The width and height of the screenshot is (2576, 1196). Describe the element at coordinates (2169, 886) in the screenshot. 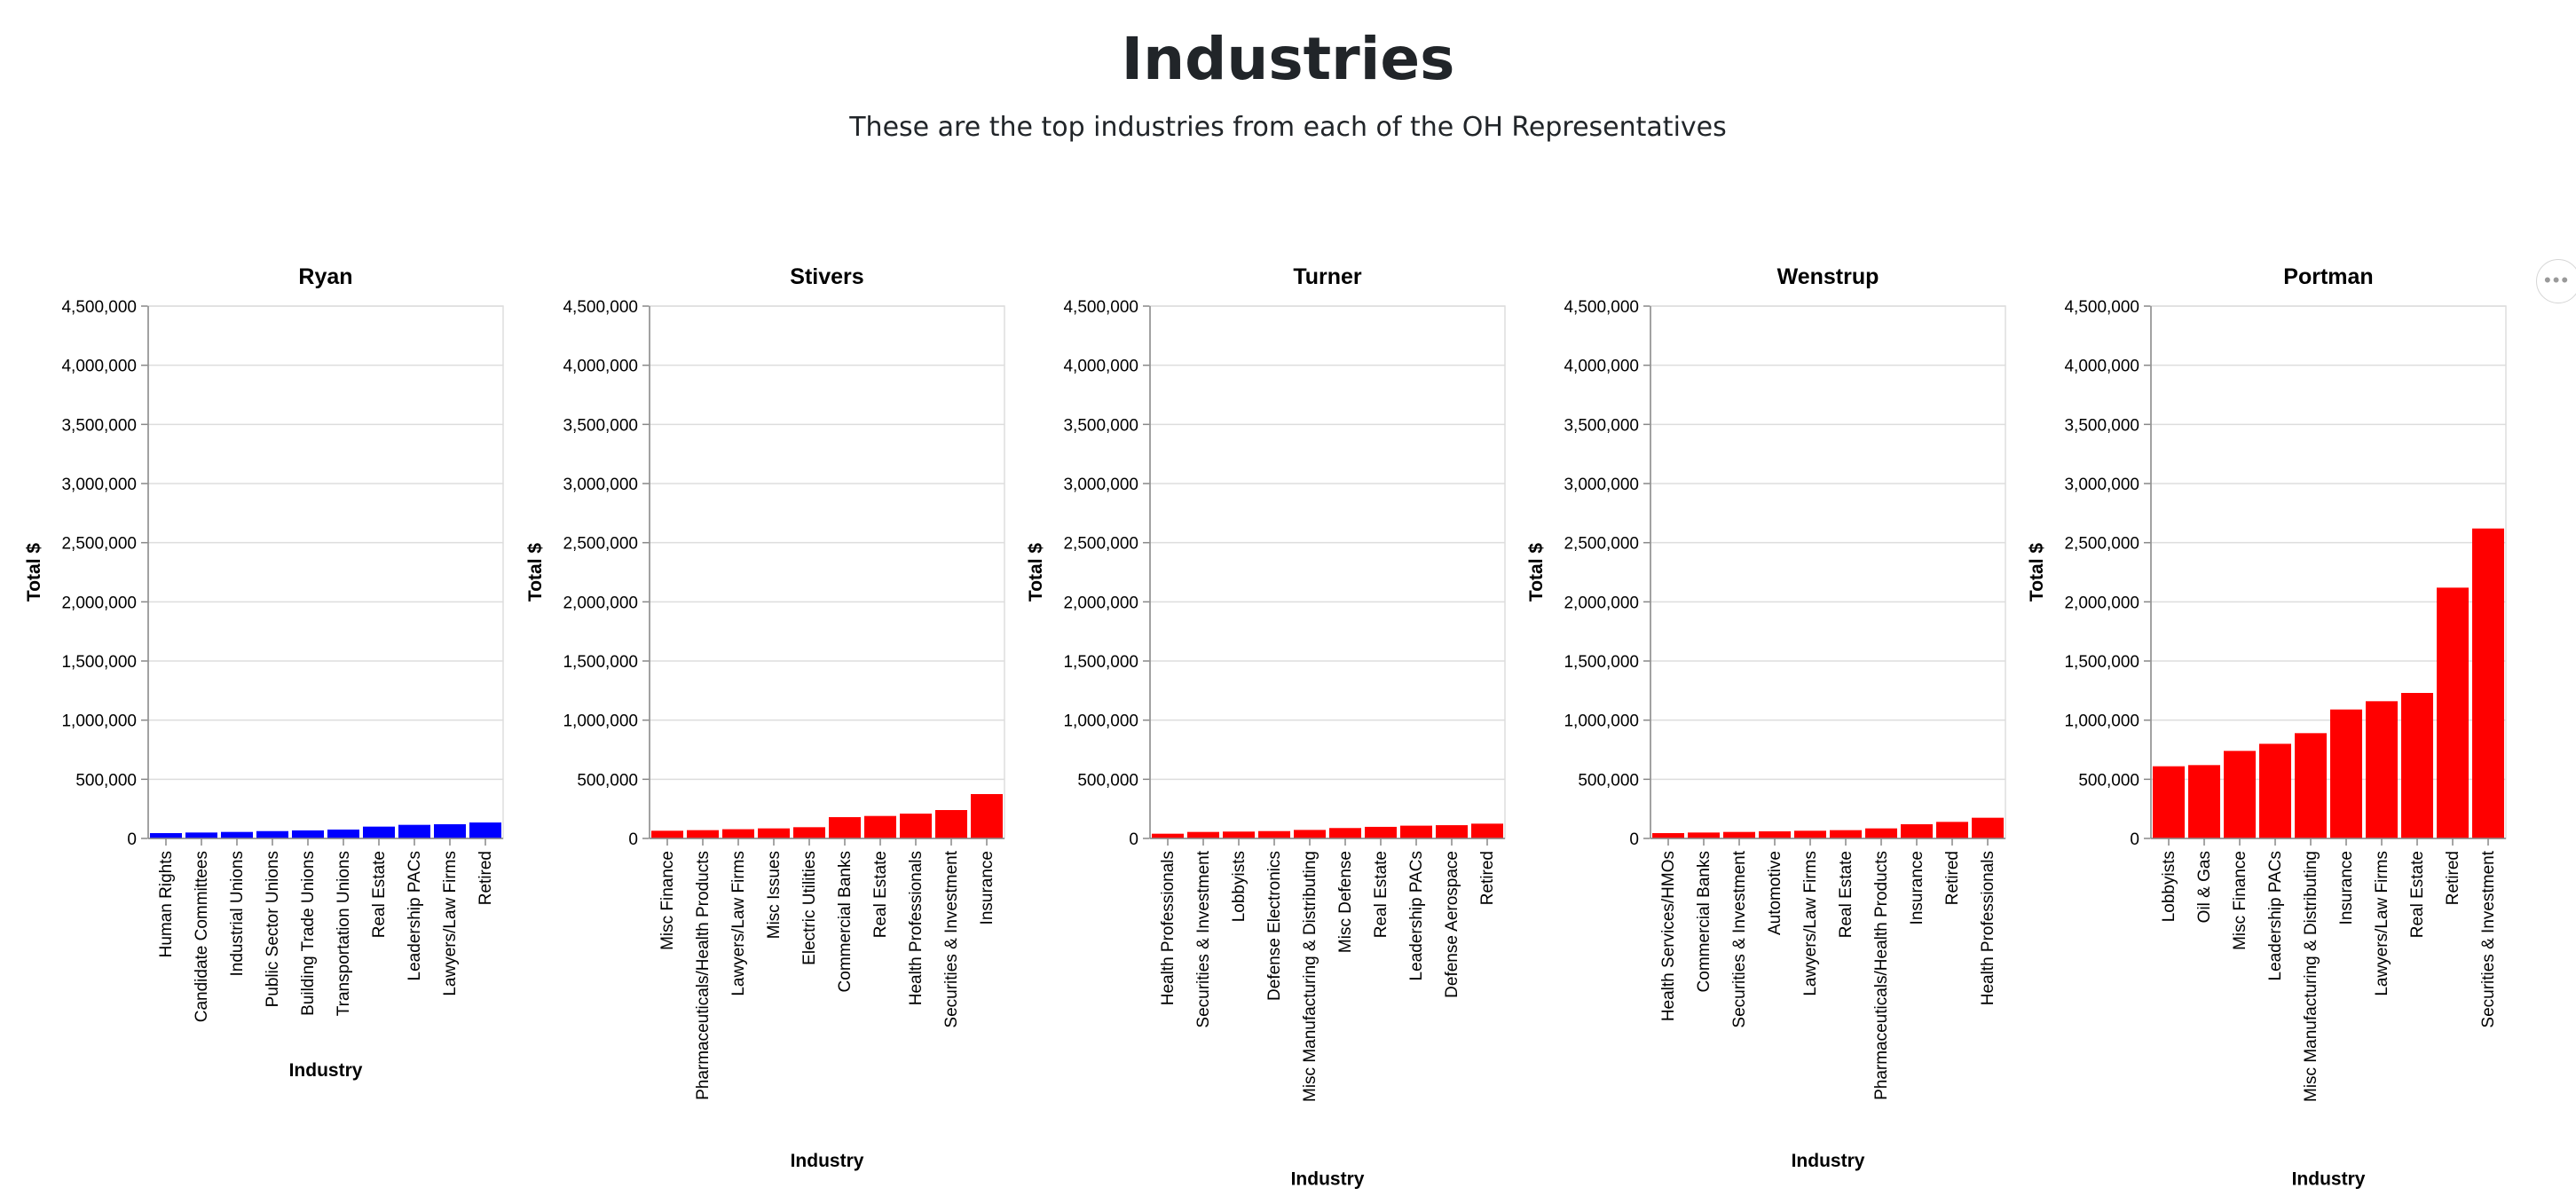

I see `x-tick-label: Lobbyists` at that location.